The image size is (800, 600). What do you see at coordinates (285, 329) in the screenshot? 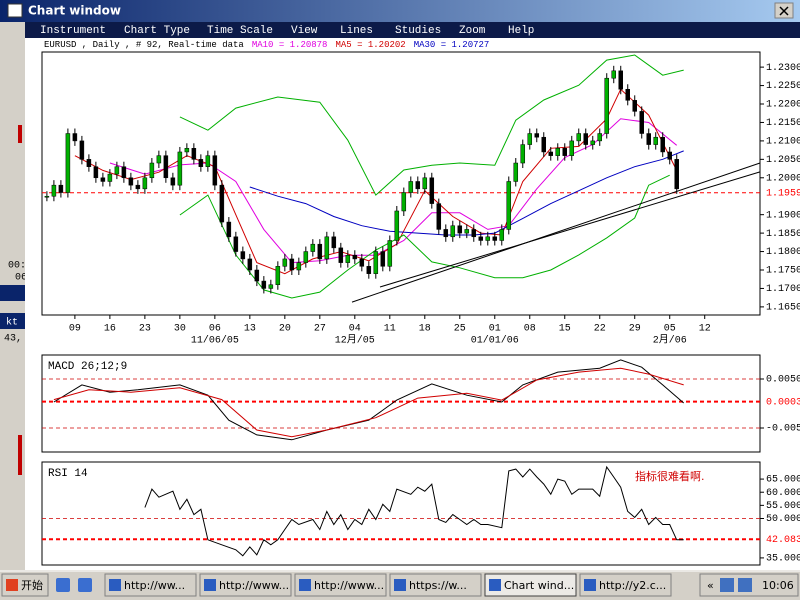
I see `x-tick-label: 20` at bounding box center [285, 329].